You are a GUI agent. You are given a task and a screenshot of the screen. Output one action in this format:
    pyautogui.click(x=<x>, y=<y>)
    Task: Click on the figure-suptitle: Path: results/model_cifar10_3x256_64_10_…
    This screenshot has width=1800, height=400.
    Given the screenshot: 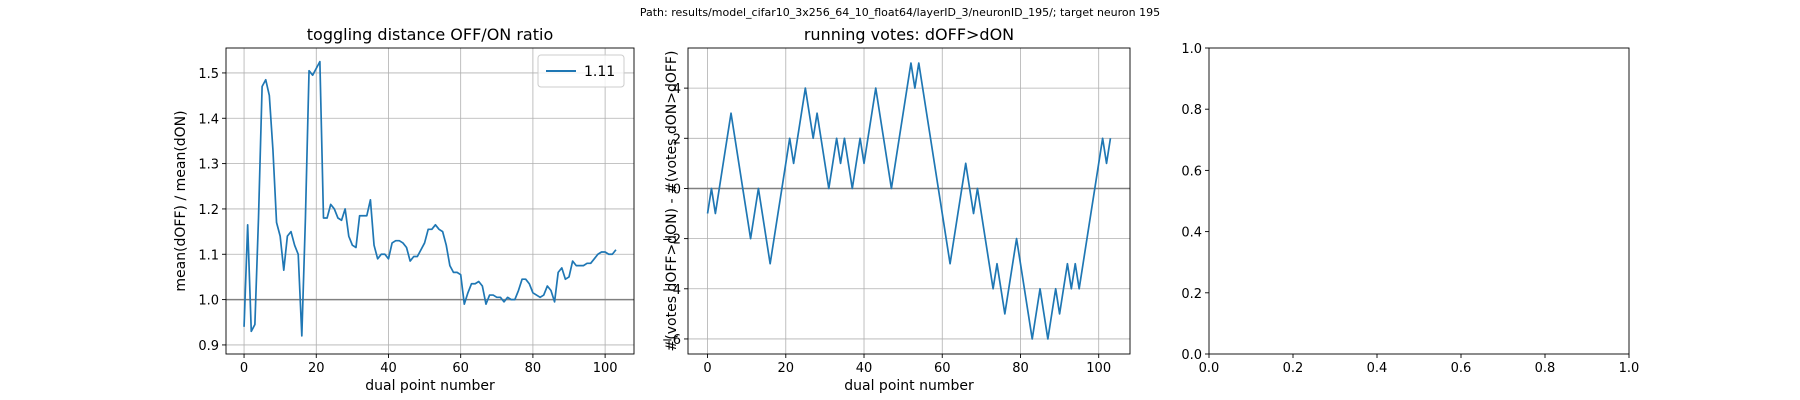 What is the action you would take?
    pyautogui.click(x=900, y=12)
    